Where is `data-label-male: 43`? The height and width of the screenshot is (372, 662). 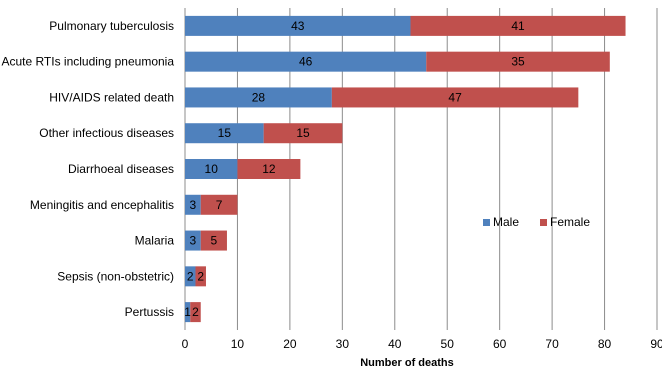 data-label-male: 43 is located at coordinates (298, 26).